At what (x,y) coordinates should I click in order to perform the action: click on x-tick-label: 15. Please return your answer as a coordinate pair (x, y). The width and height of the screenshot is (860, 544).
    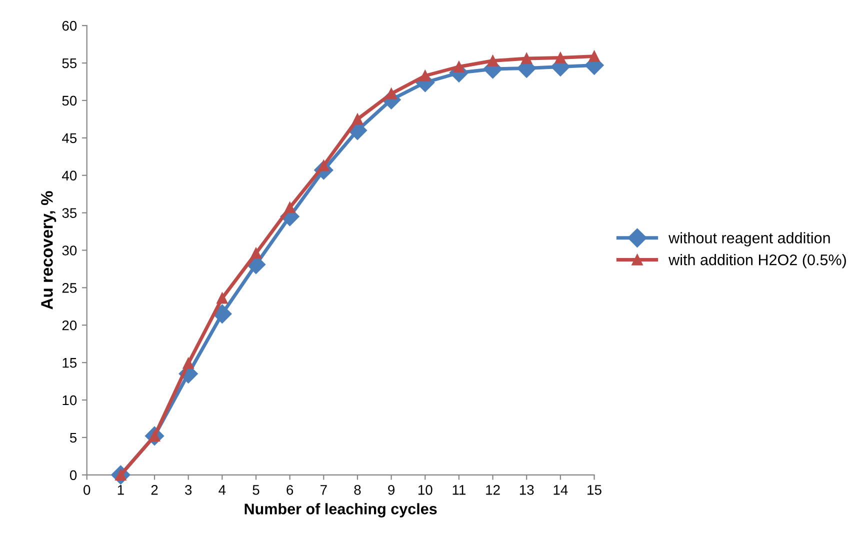
    Looking at the image, I should click on (595, 490).